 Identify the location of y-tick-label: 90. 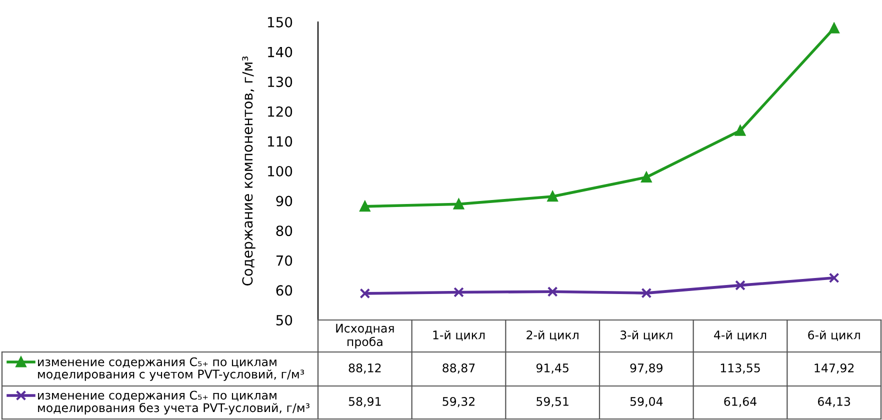
(284, 201).